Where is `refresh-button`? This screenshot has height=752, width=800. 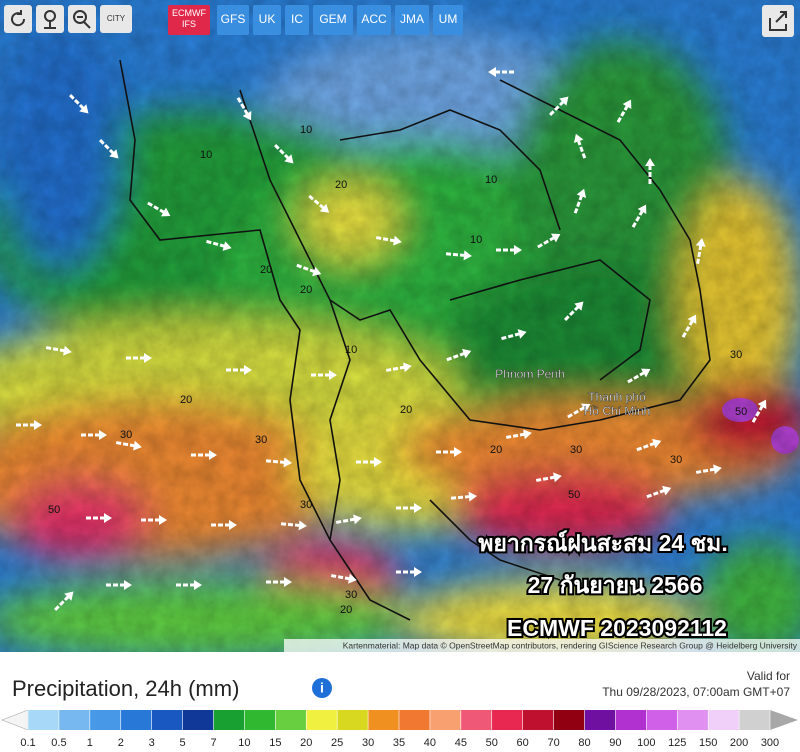
refresh-button is located at coordinates (18, 19).